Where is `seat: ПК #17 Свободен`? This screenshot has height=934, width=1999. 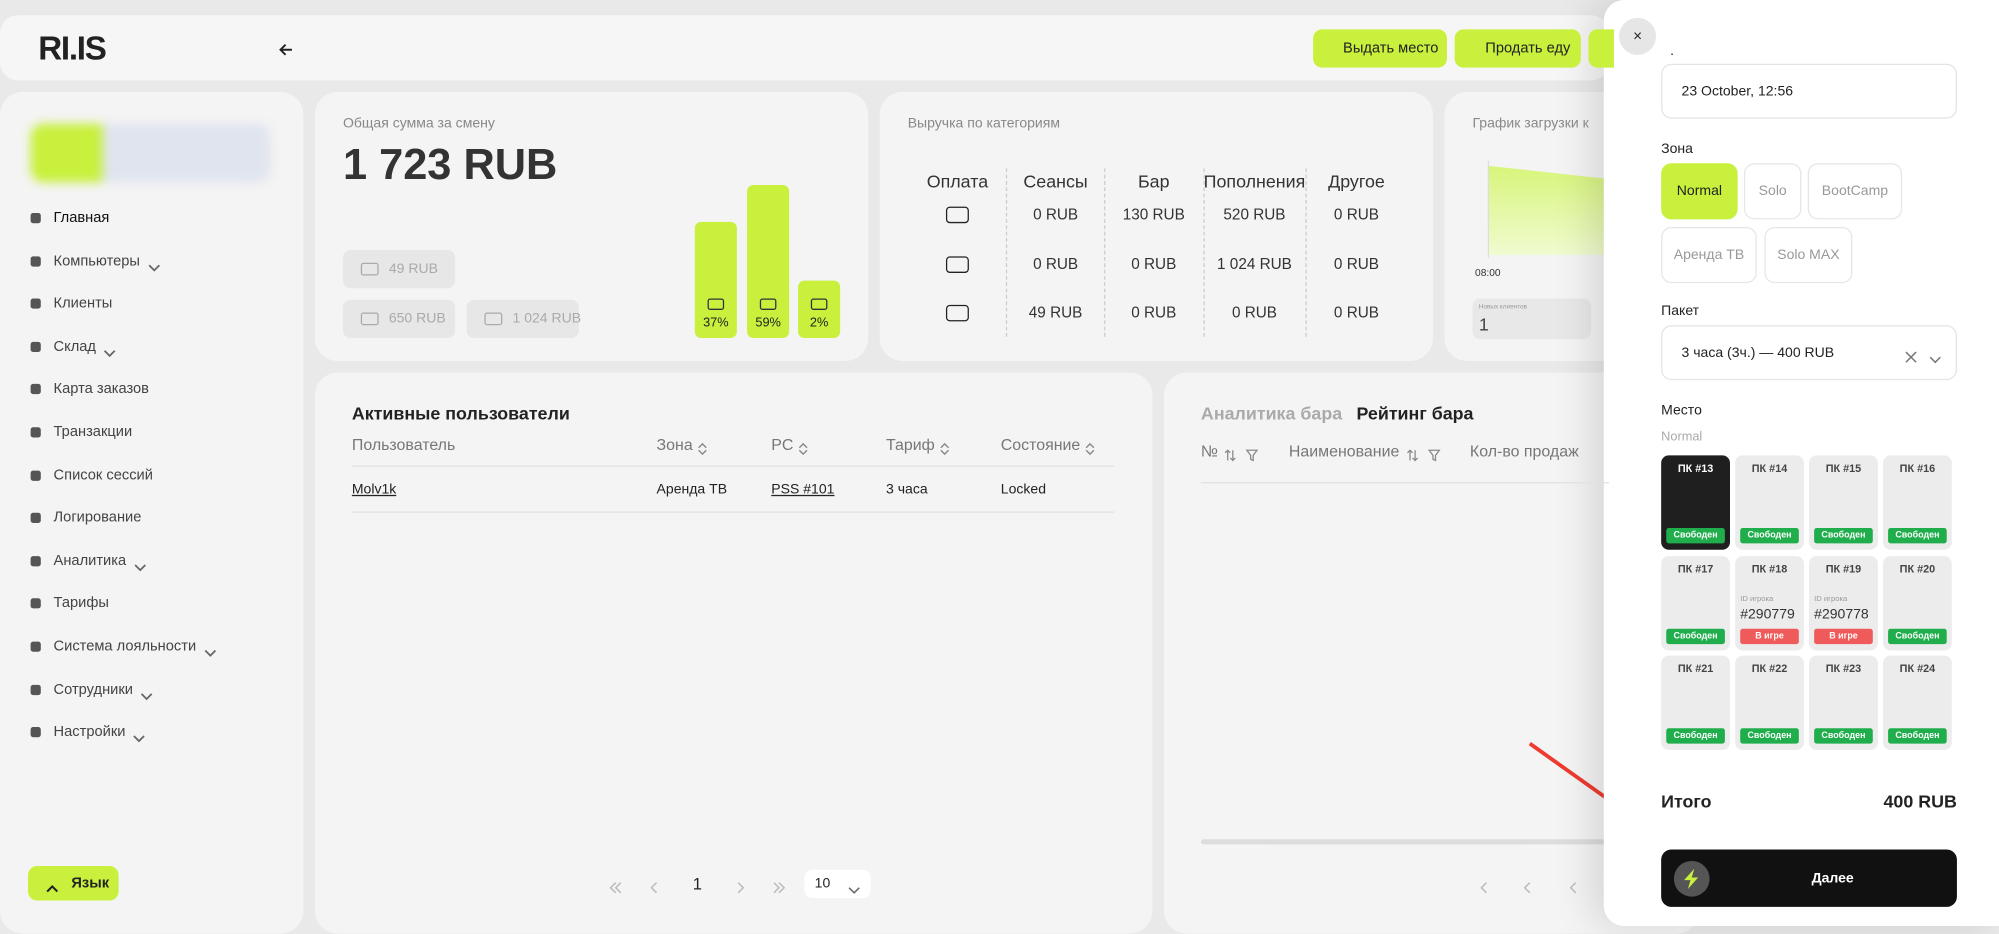 seat: ПК #17 Свободен is located at coordinates (1695, 603).